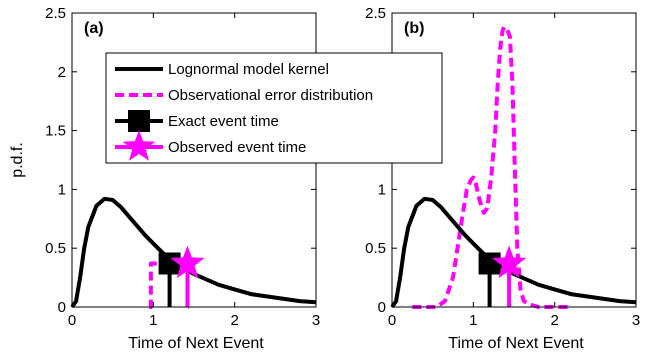 The width and height of the screenshot is (652, 353). I want to click on y-tick-label: 1.5, so click(55, 131).